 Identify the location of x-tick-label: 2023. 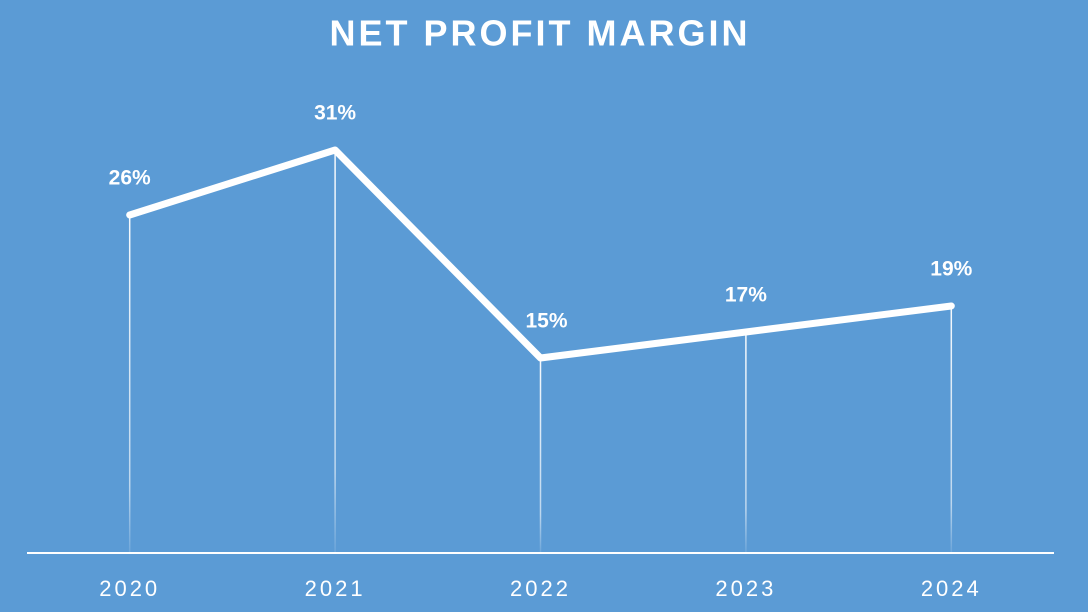
(745, 588).